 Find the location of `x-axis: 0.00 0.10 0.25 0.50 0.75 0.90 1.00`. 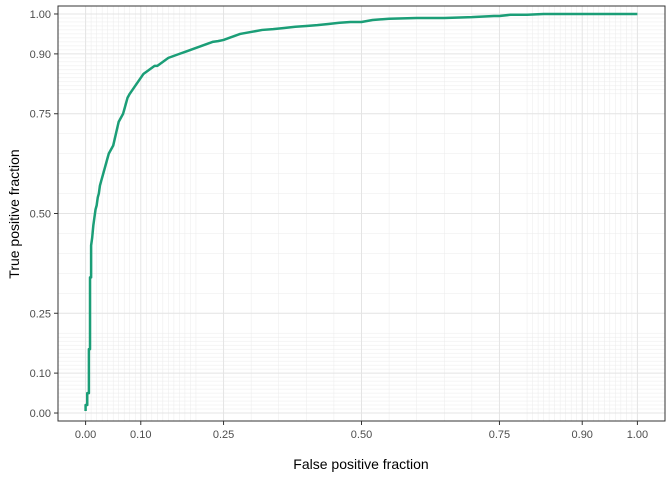

x-axis: 0.00 0.10 0.25 0.50 0.75 0.90 1.00 is located at coordinates (361, 431).